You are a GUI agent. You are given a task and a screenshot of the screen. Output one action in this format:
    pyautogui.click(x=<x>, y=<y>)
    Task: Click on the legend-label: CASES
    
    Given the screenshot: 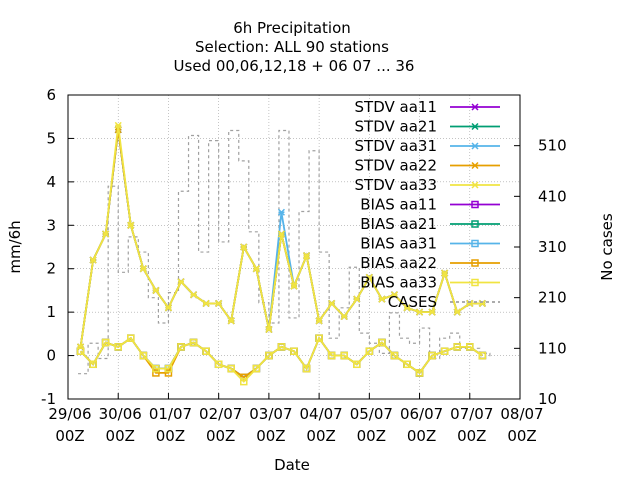 What is the action you would take?
    pyautogui.click(x=412, y=302)
    